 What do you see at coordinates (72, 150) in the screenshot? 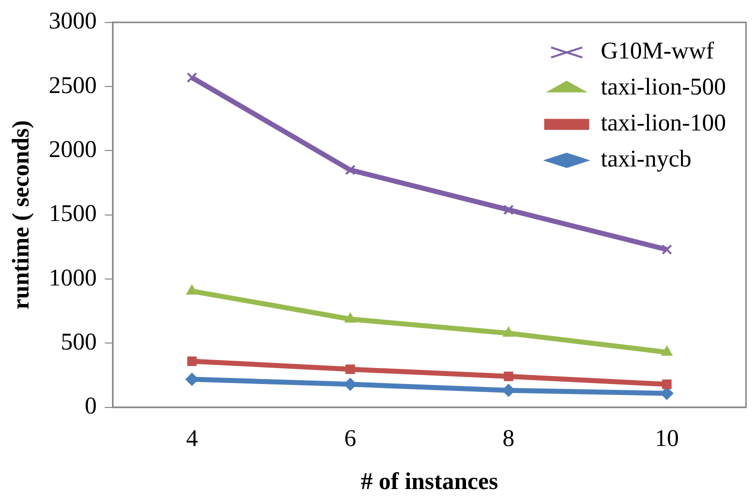
I see `y-tick-label: 2000` at bounding box center [72, 150].